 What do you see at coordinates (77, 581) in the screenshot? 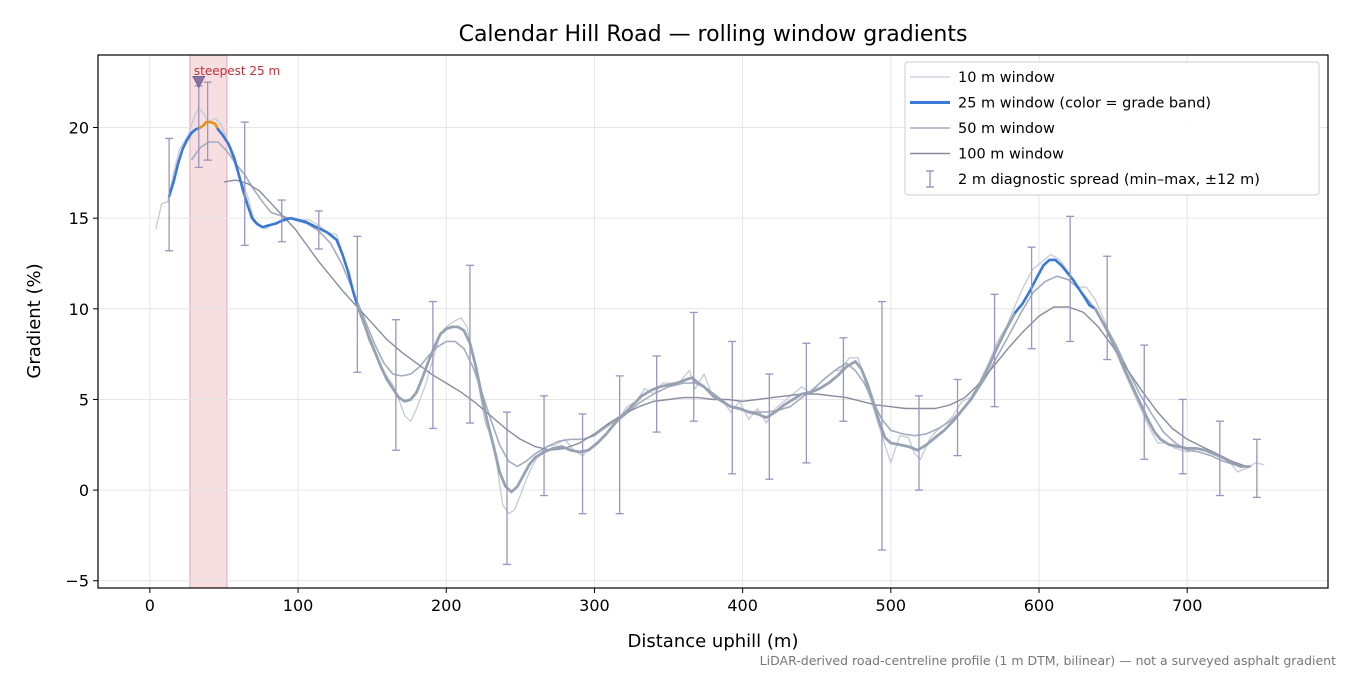
I see `y-tick-label: −5` at bounding box center [77, 581].